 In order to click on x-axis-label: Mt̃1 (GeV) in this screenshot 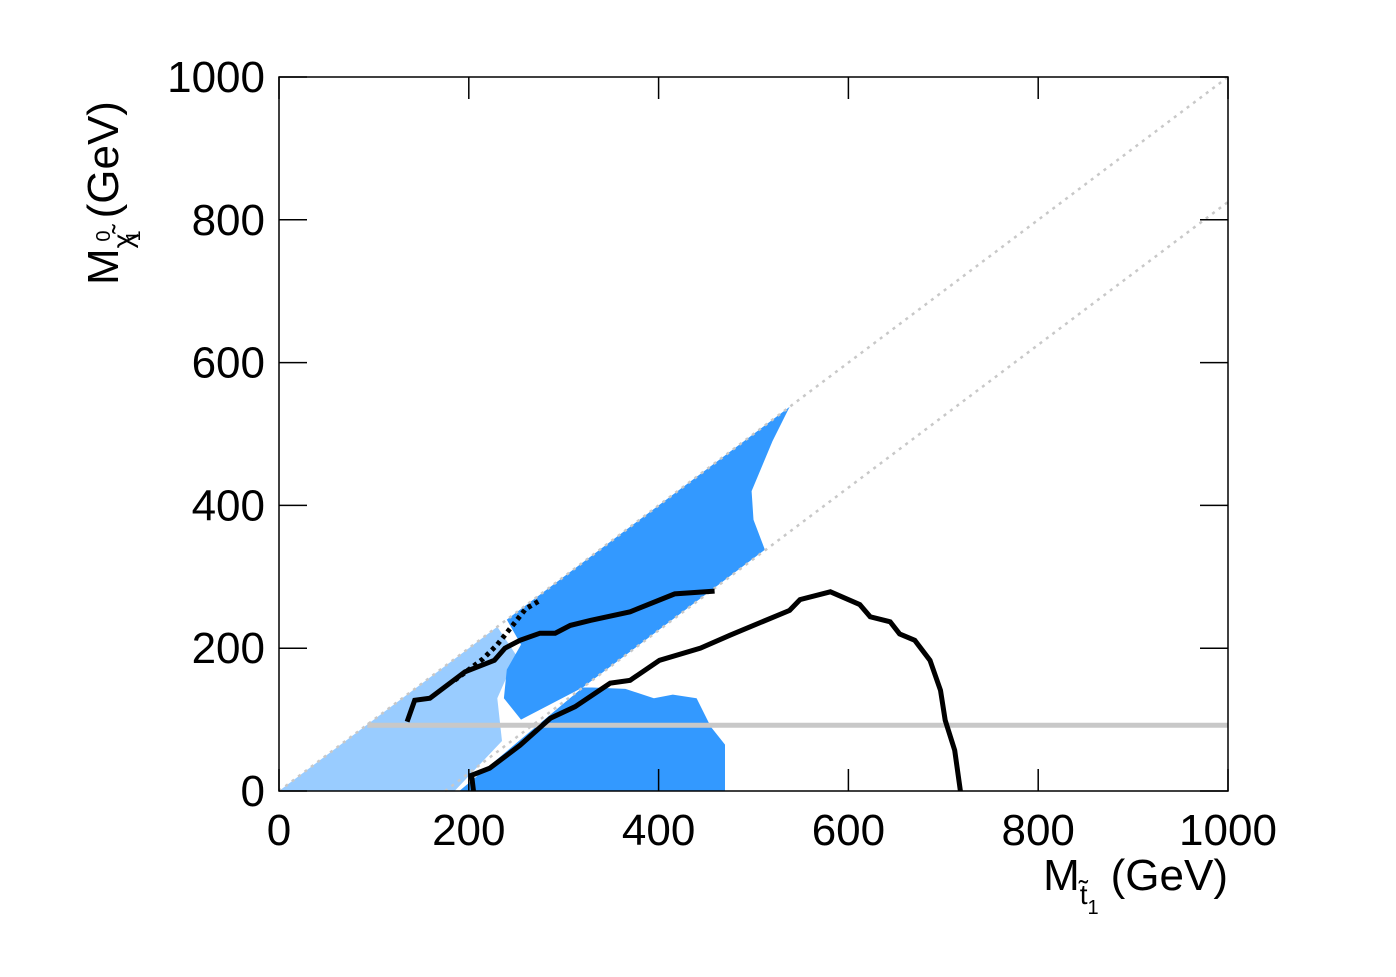, I will do `click(1135, 885)`.